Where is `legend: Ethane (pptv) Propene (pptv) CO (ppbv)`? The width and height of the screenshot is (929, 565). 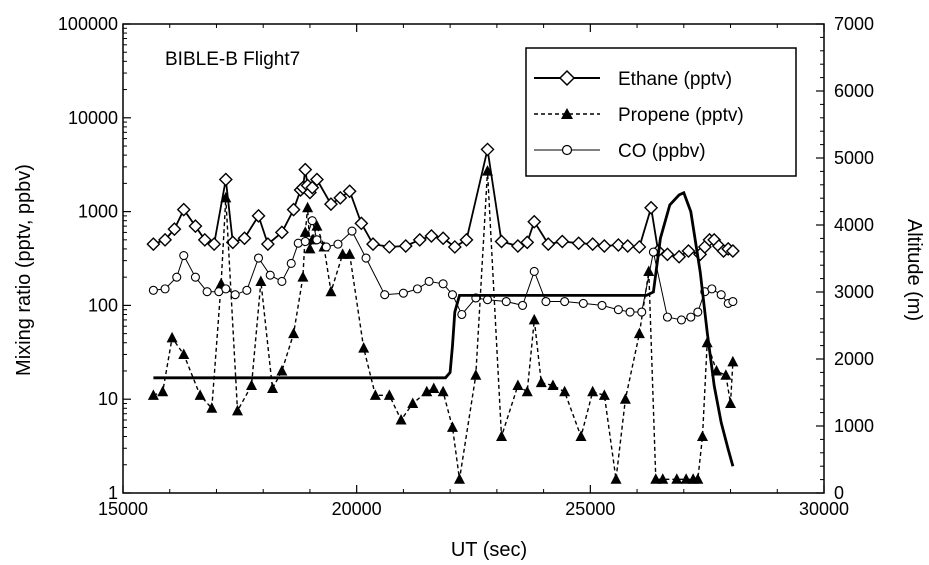
legend: Ethane (pptv) Propene (pptv) CO (ppbv) is located at coordinates (661, 112).